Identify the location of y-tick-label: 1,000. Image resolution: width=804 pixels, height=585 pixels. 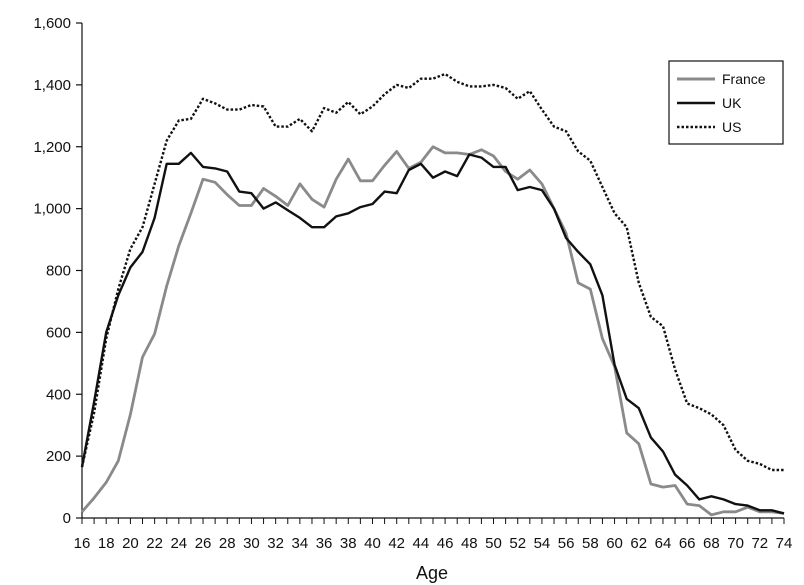
(52, 209).